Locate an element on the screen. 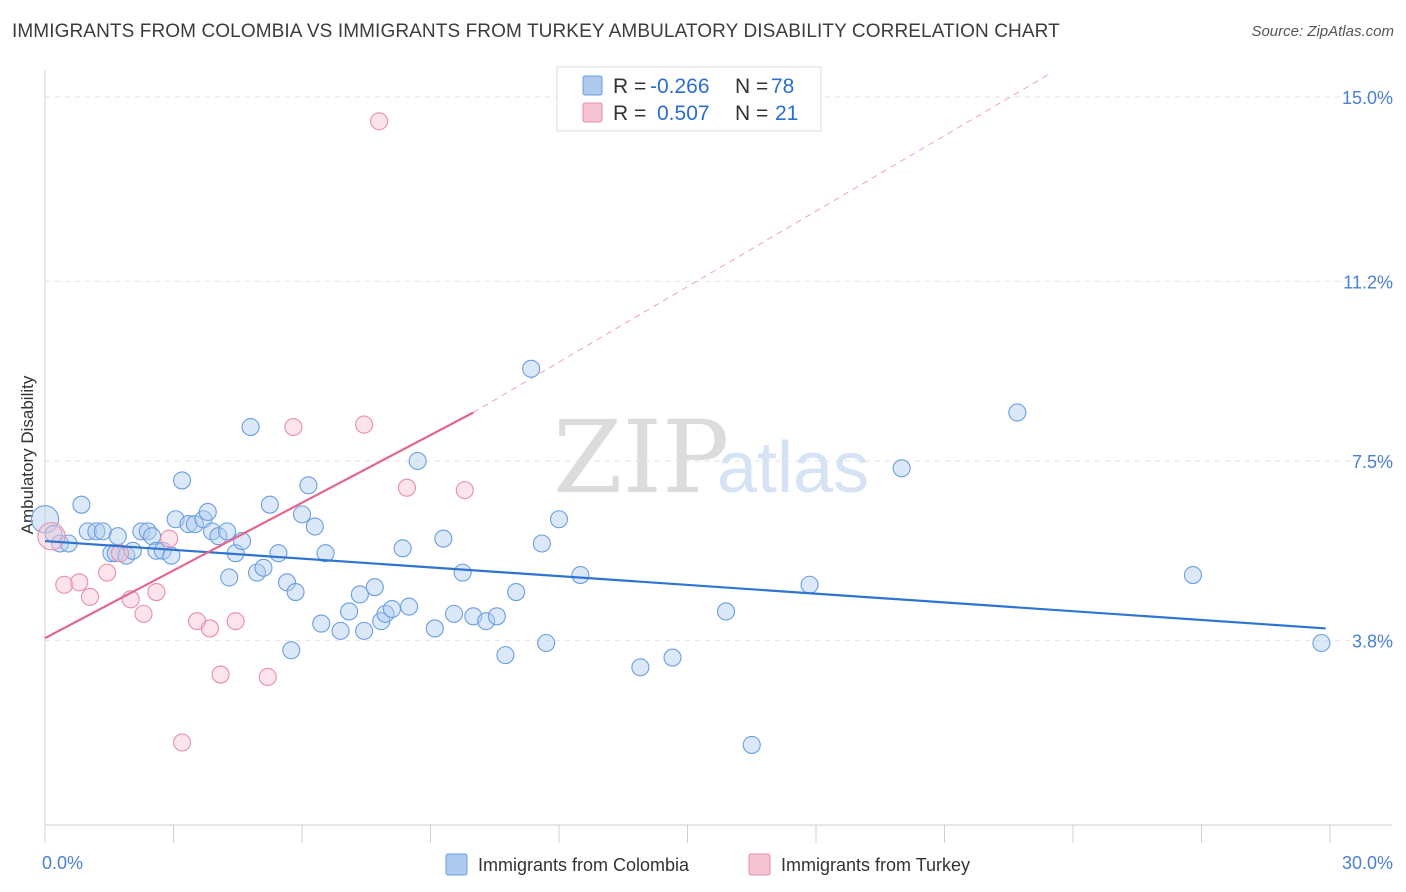 The image size is (1406, 892). stats-colombia-r-value: -0.266 is located at coordinates (680, 86).